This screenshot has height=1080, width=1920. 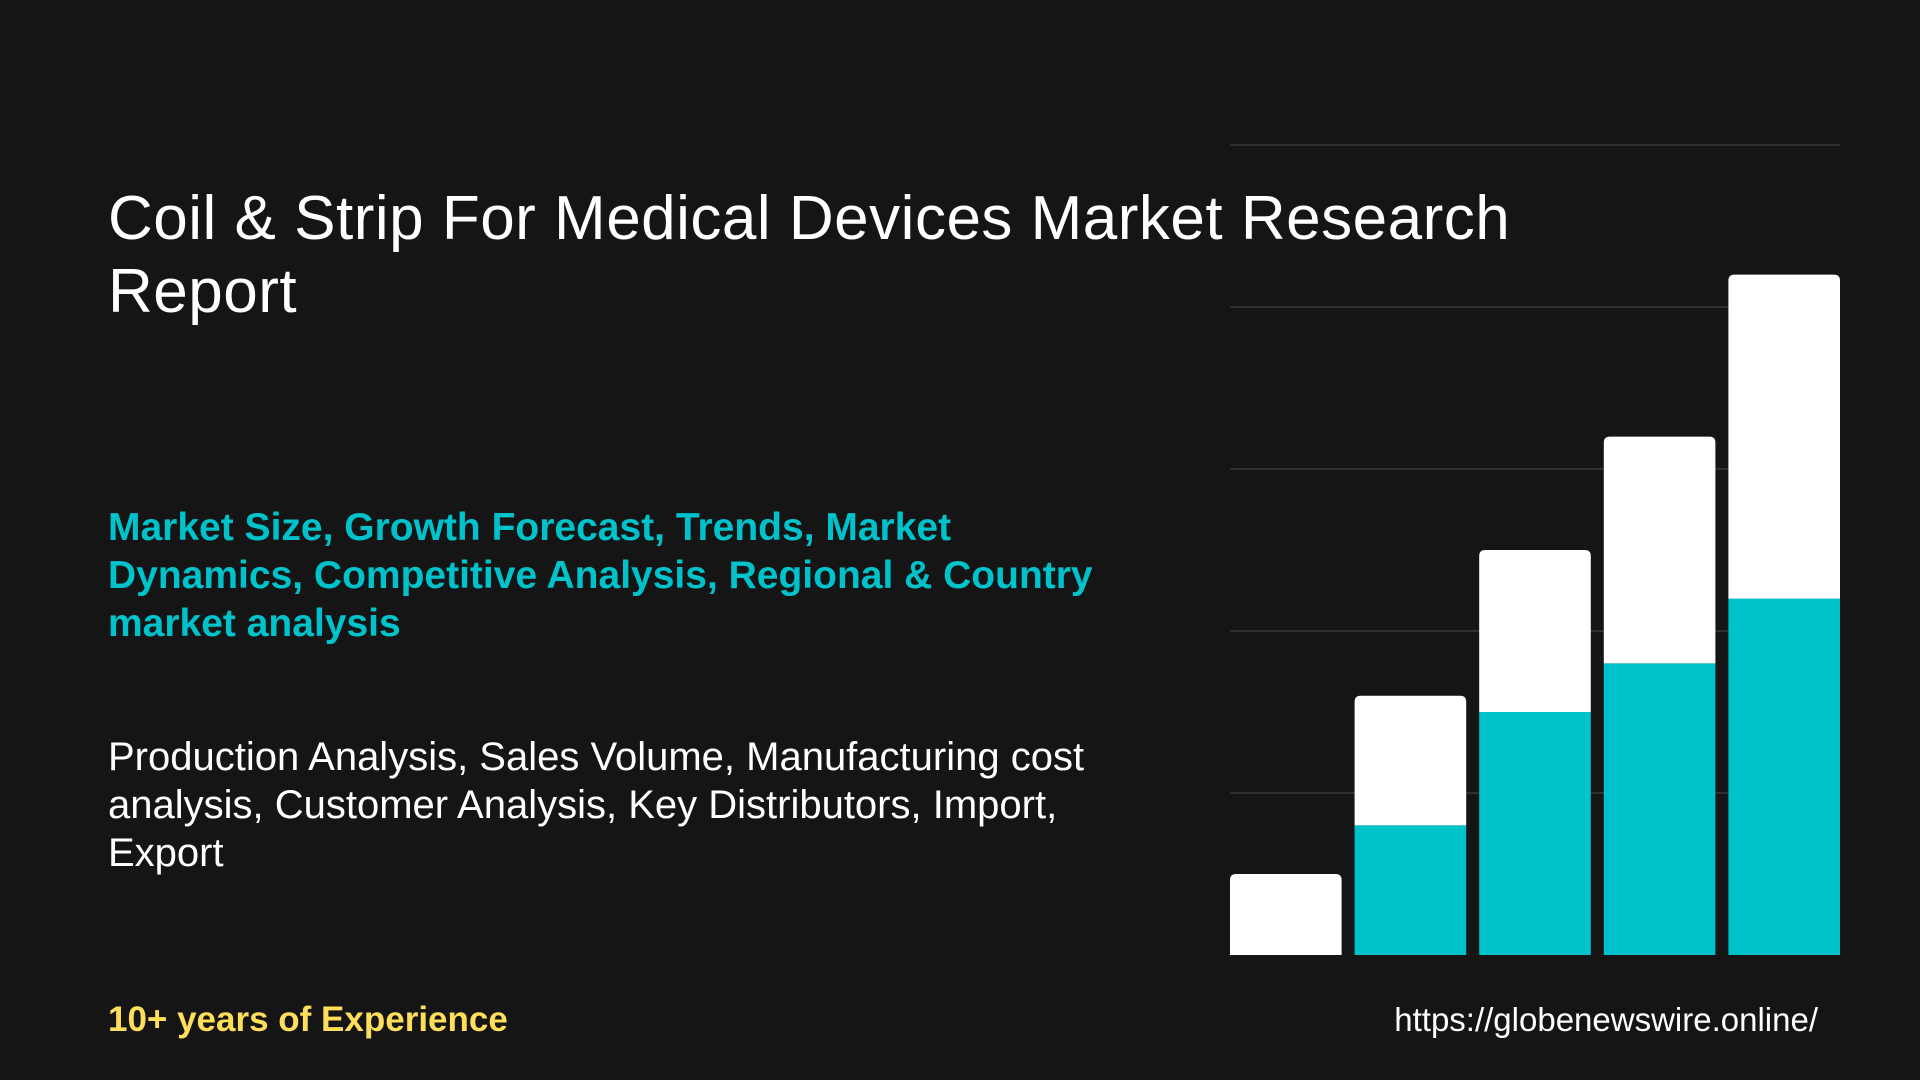 What do you see at coordinates (1410, 760) in the screenshot?
I see `bar-2-white-segment` at bounding box center [1410, 760].